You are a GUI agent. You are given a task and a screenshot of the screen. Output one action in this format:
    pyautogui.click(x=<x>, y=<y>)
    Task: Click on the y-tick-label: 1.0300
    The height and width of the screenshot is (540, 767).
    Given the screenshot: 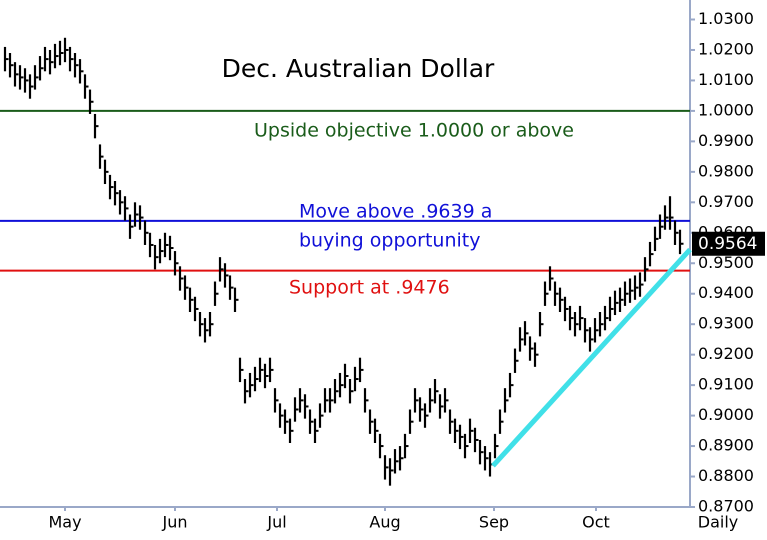 What is the action you would take?
    pyautogui.click(x=726, y=18)
    